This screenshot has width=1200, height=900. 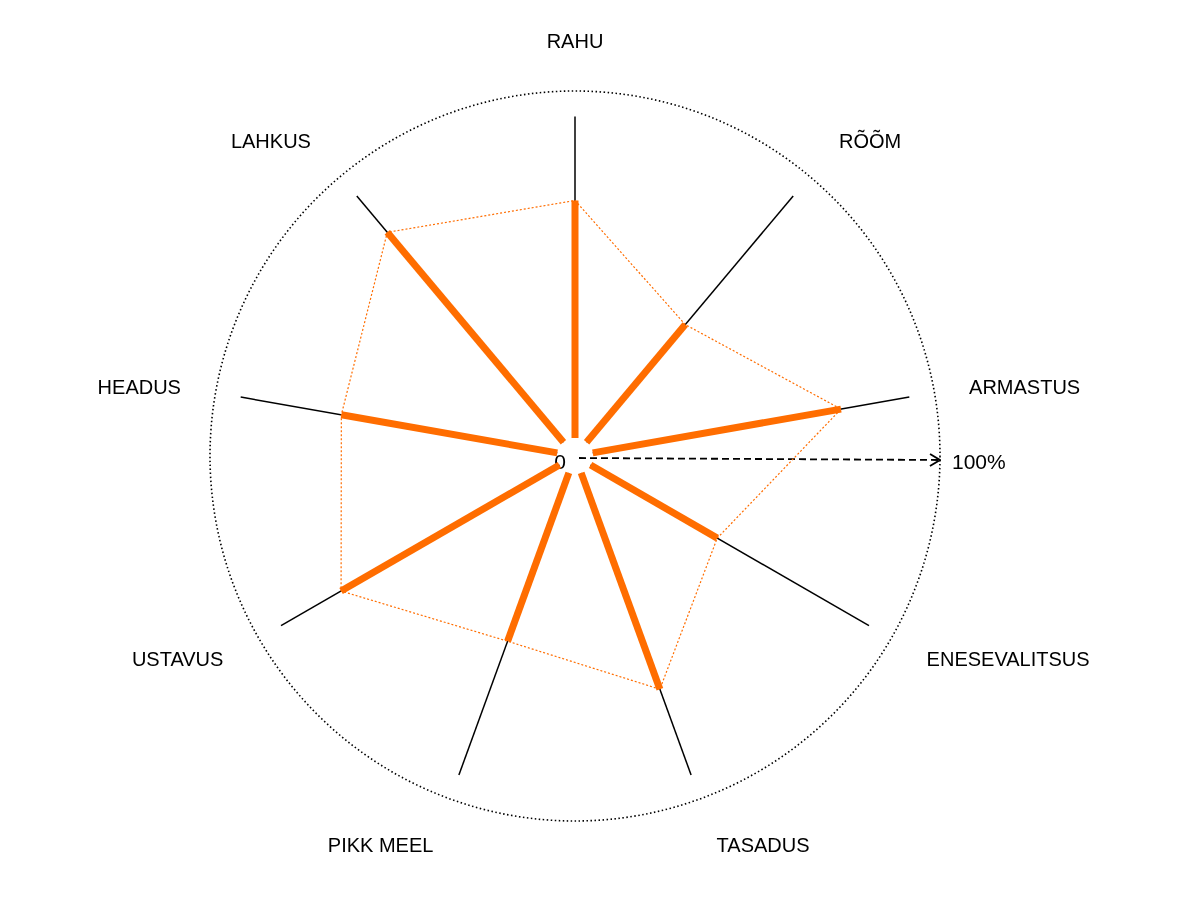 What do you see at coordinates (380, 844) in the screenshot?
I see `spoke-label: PIKK MEEL` at bounding box center [380, 844].